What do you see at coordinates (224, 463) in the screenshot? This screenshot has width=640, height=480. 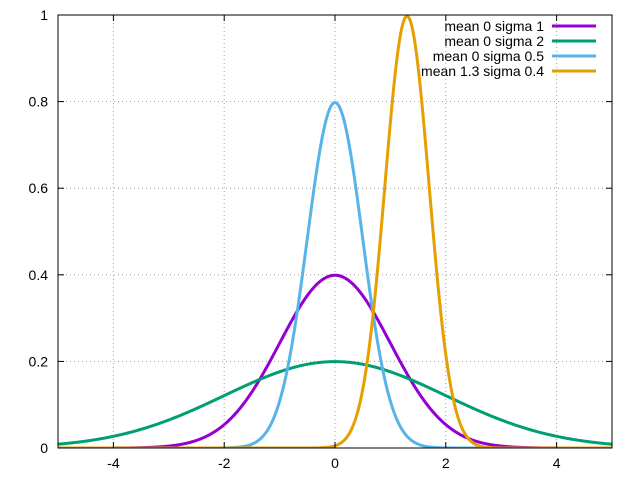 I see `x-tick-label: -2` at bounding box center [224, 463].